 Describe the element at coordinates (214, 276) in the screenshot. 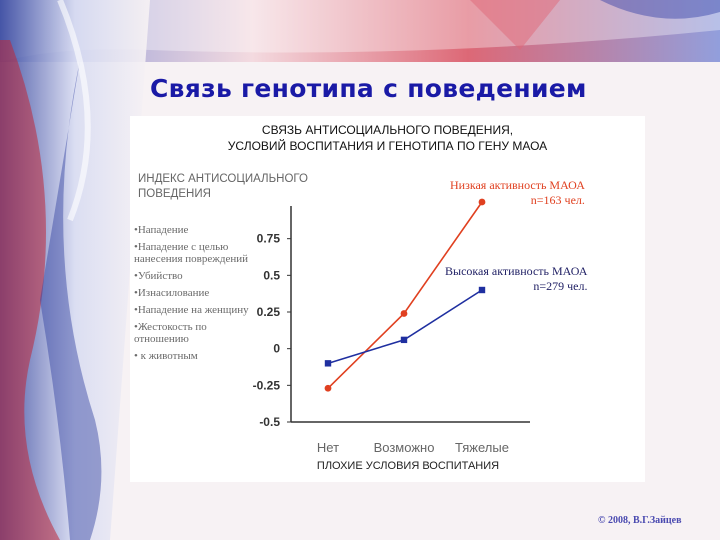

I see `behavior-item-2: •Убийство` at that location.